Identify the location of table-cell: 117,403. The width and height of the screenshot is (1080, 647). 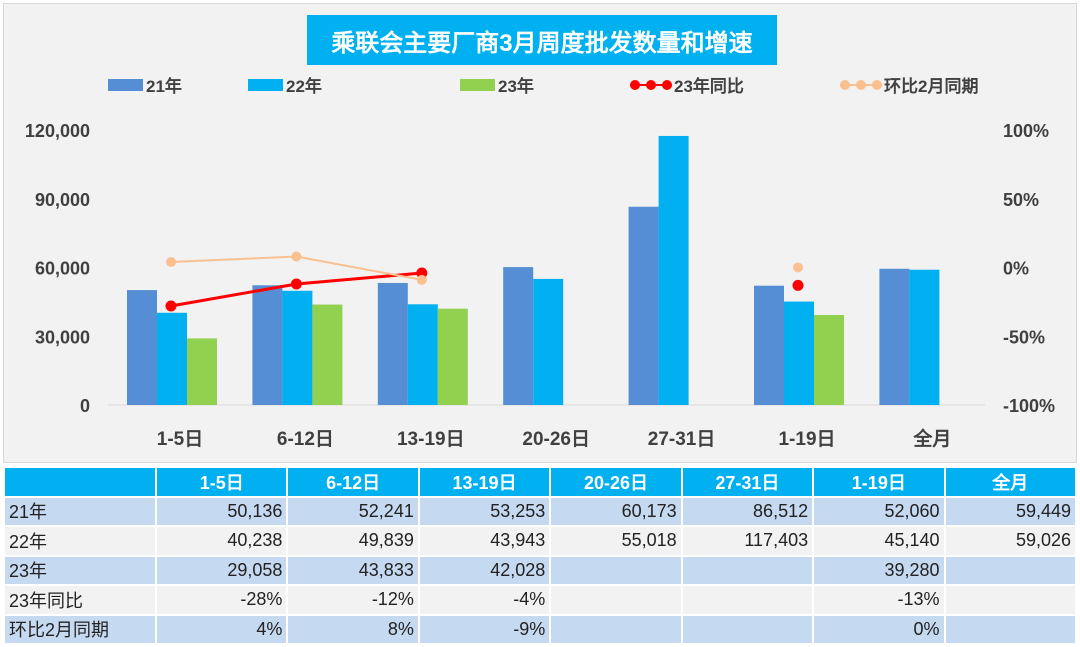
(747, 541).